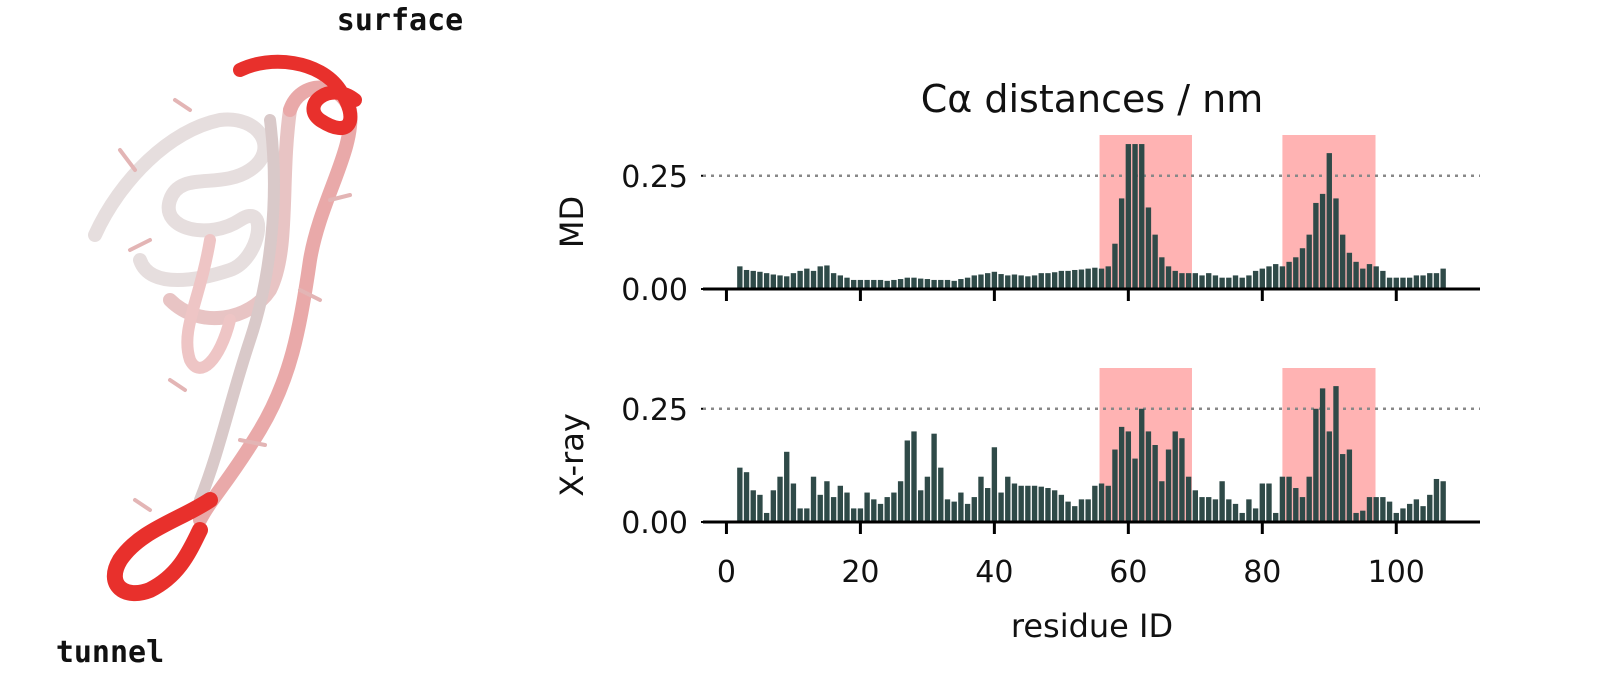  Describe the element at coordinates (400, 20) in the screenshot. I see `annotation: surface` at that location.